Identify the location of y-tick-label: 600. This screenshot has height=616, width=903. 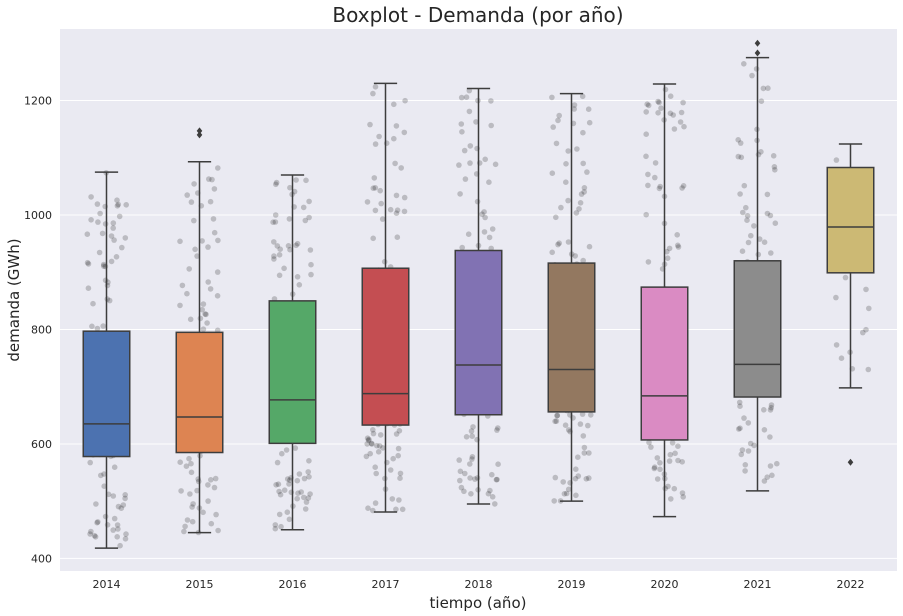
(41, 444).